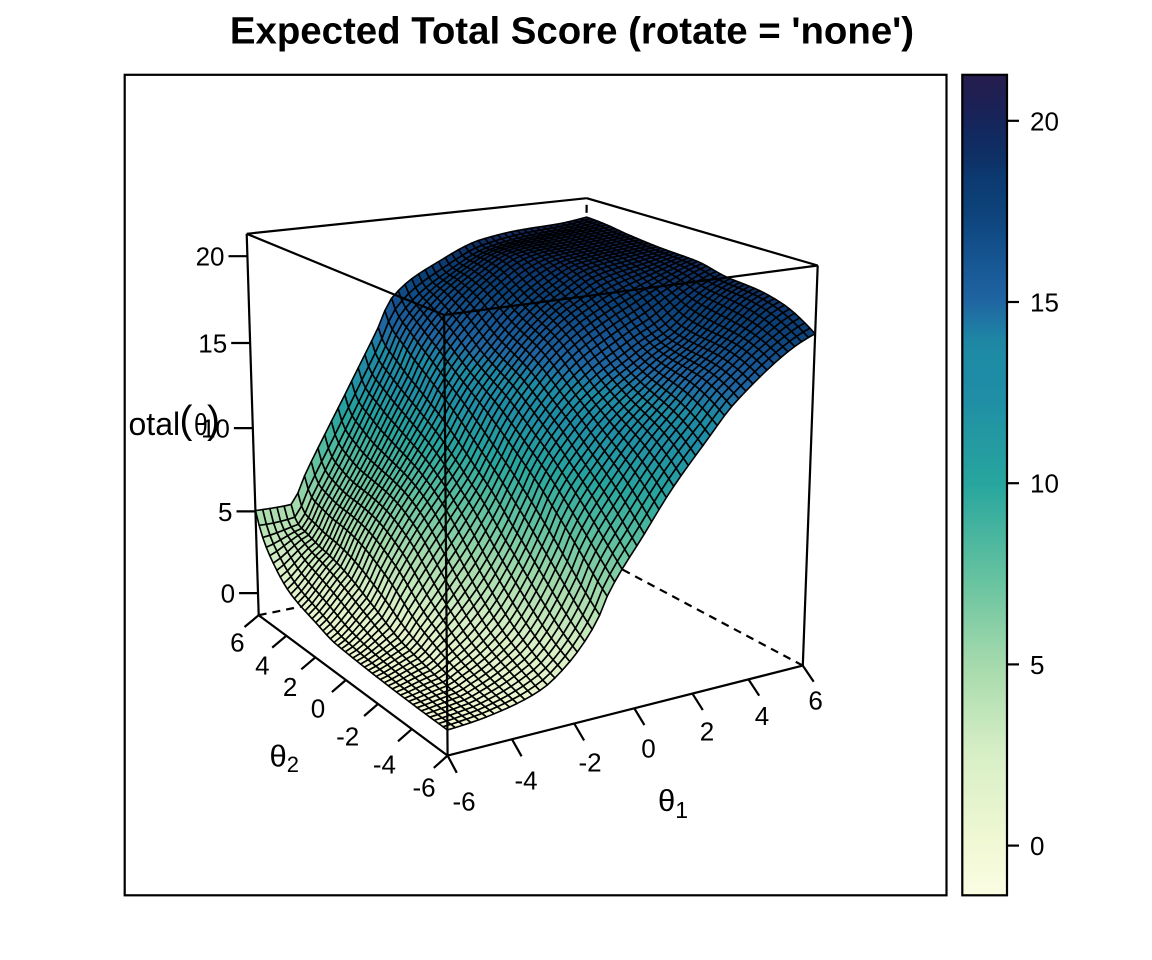  I want to click on svg-text: otal, so click(155, 424).